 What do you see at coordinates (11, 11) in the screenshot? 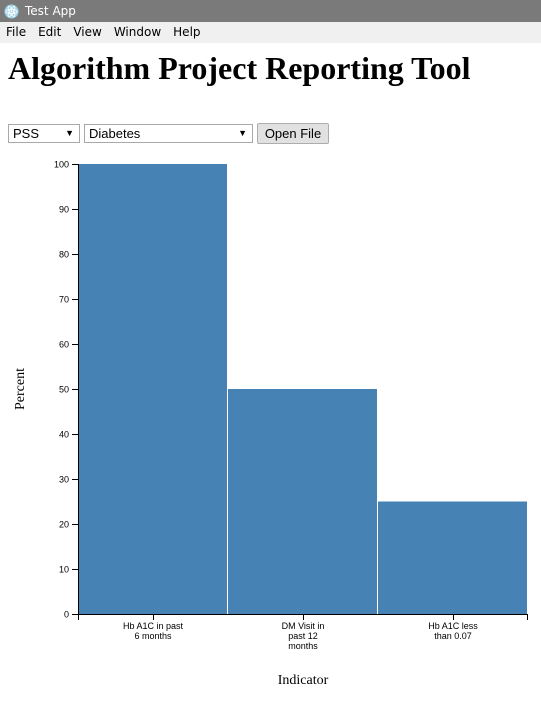
I see `atom-icon` at bounding box center [11, 11].